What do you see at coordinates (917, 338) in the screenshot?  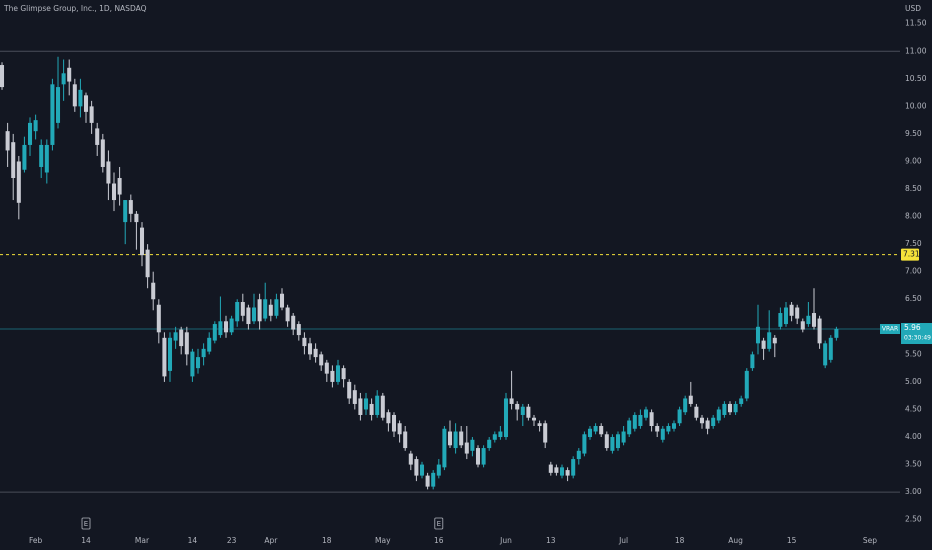 I see `countdown-label: 03:30:49` at bounding box center [917, 338].